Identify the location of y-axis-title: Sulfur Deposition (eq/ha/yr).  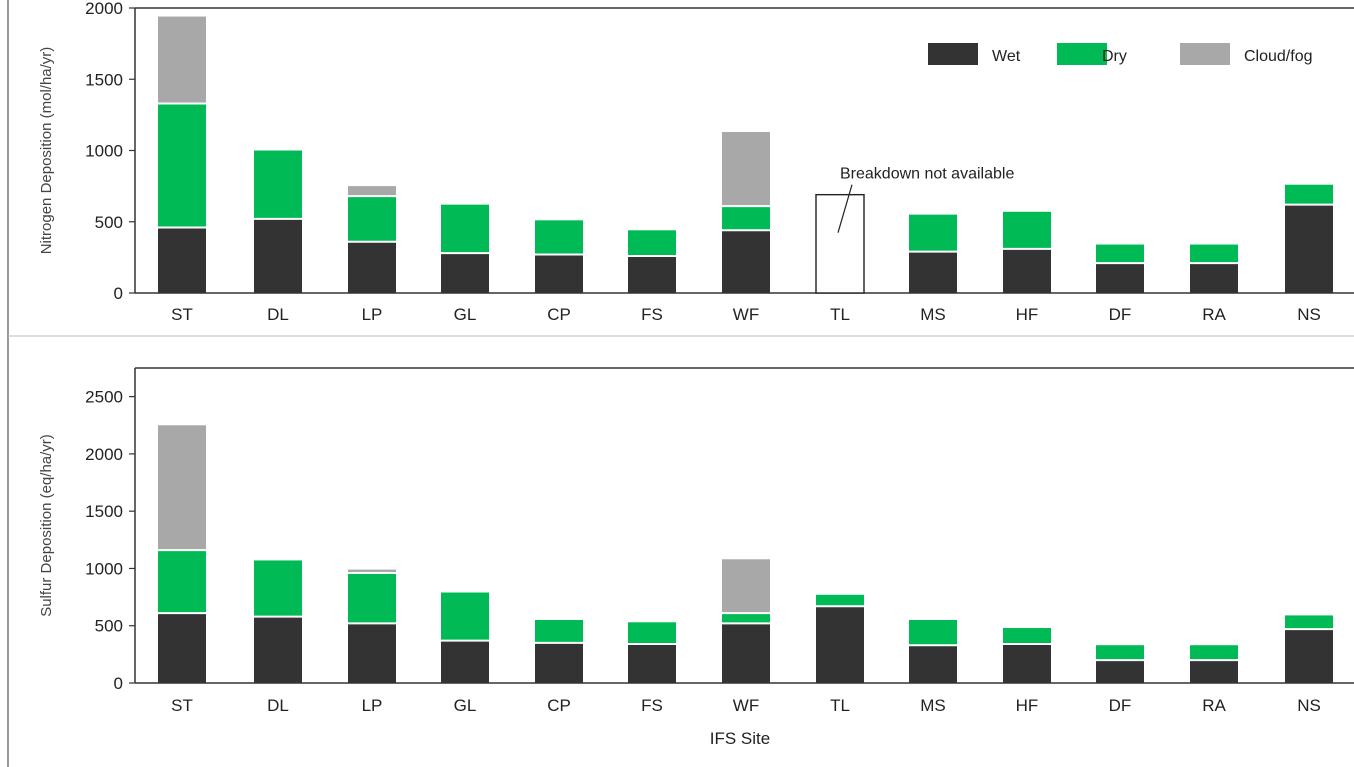
(46, 525).